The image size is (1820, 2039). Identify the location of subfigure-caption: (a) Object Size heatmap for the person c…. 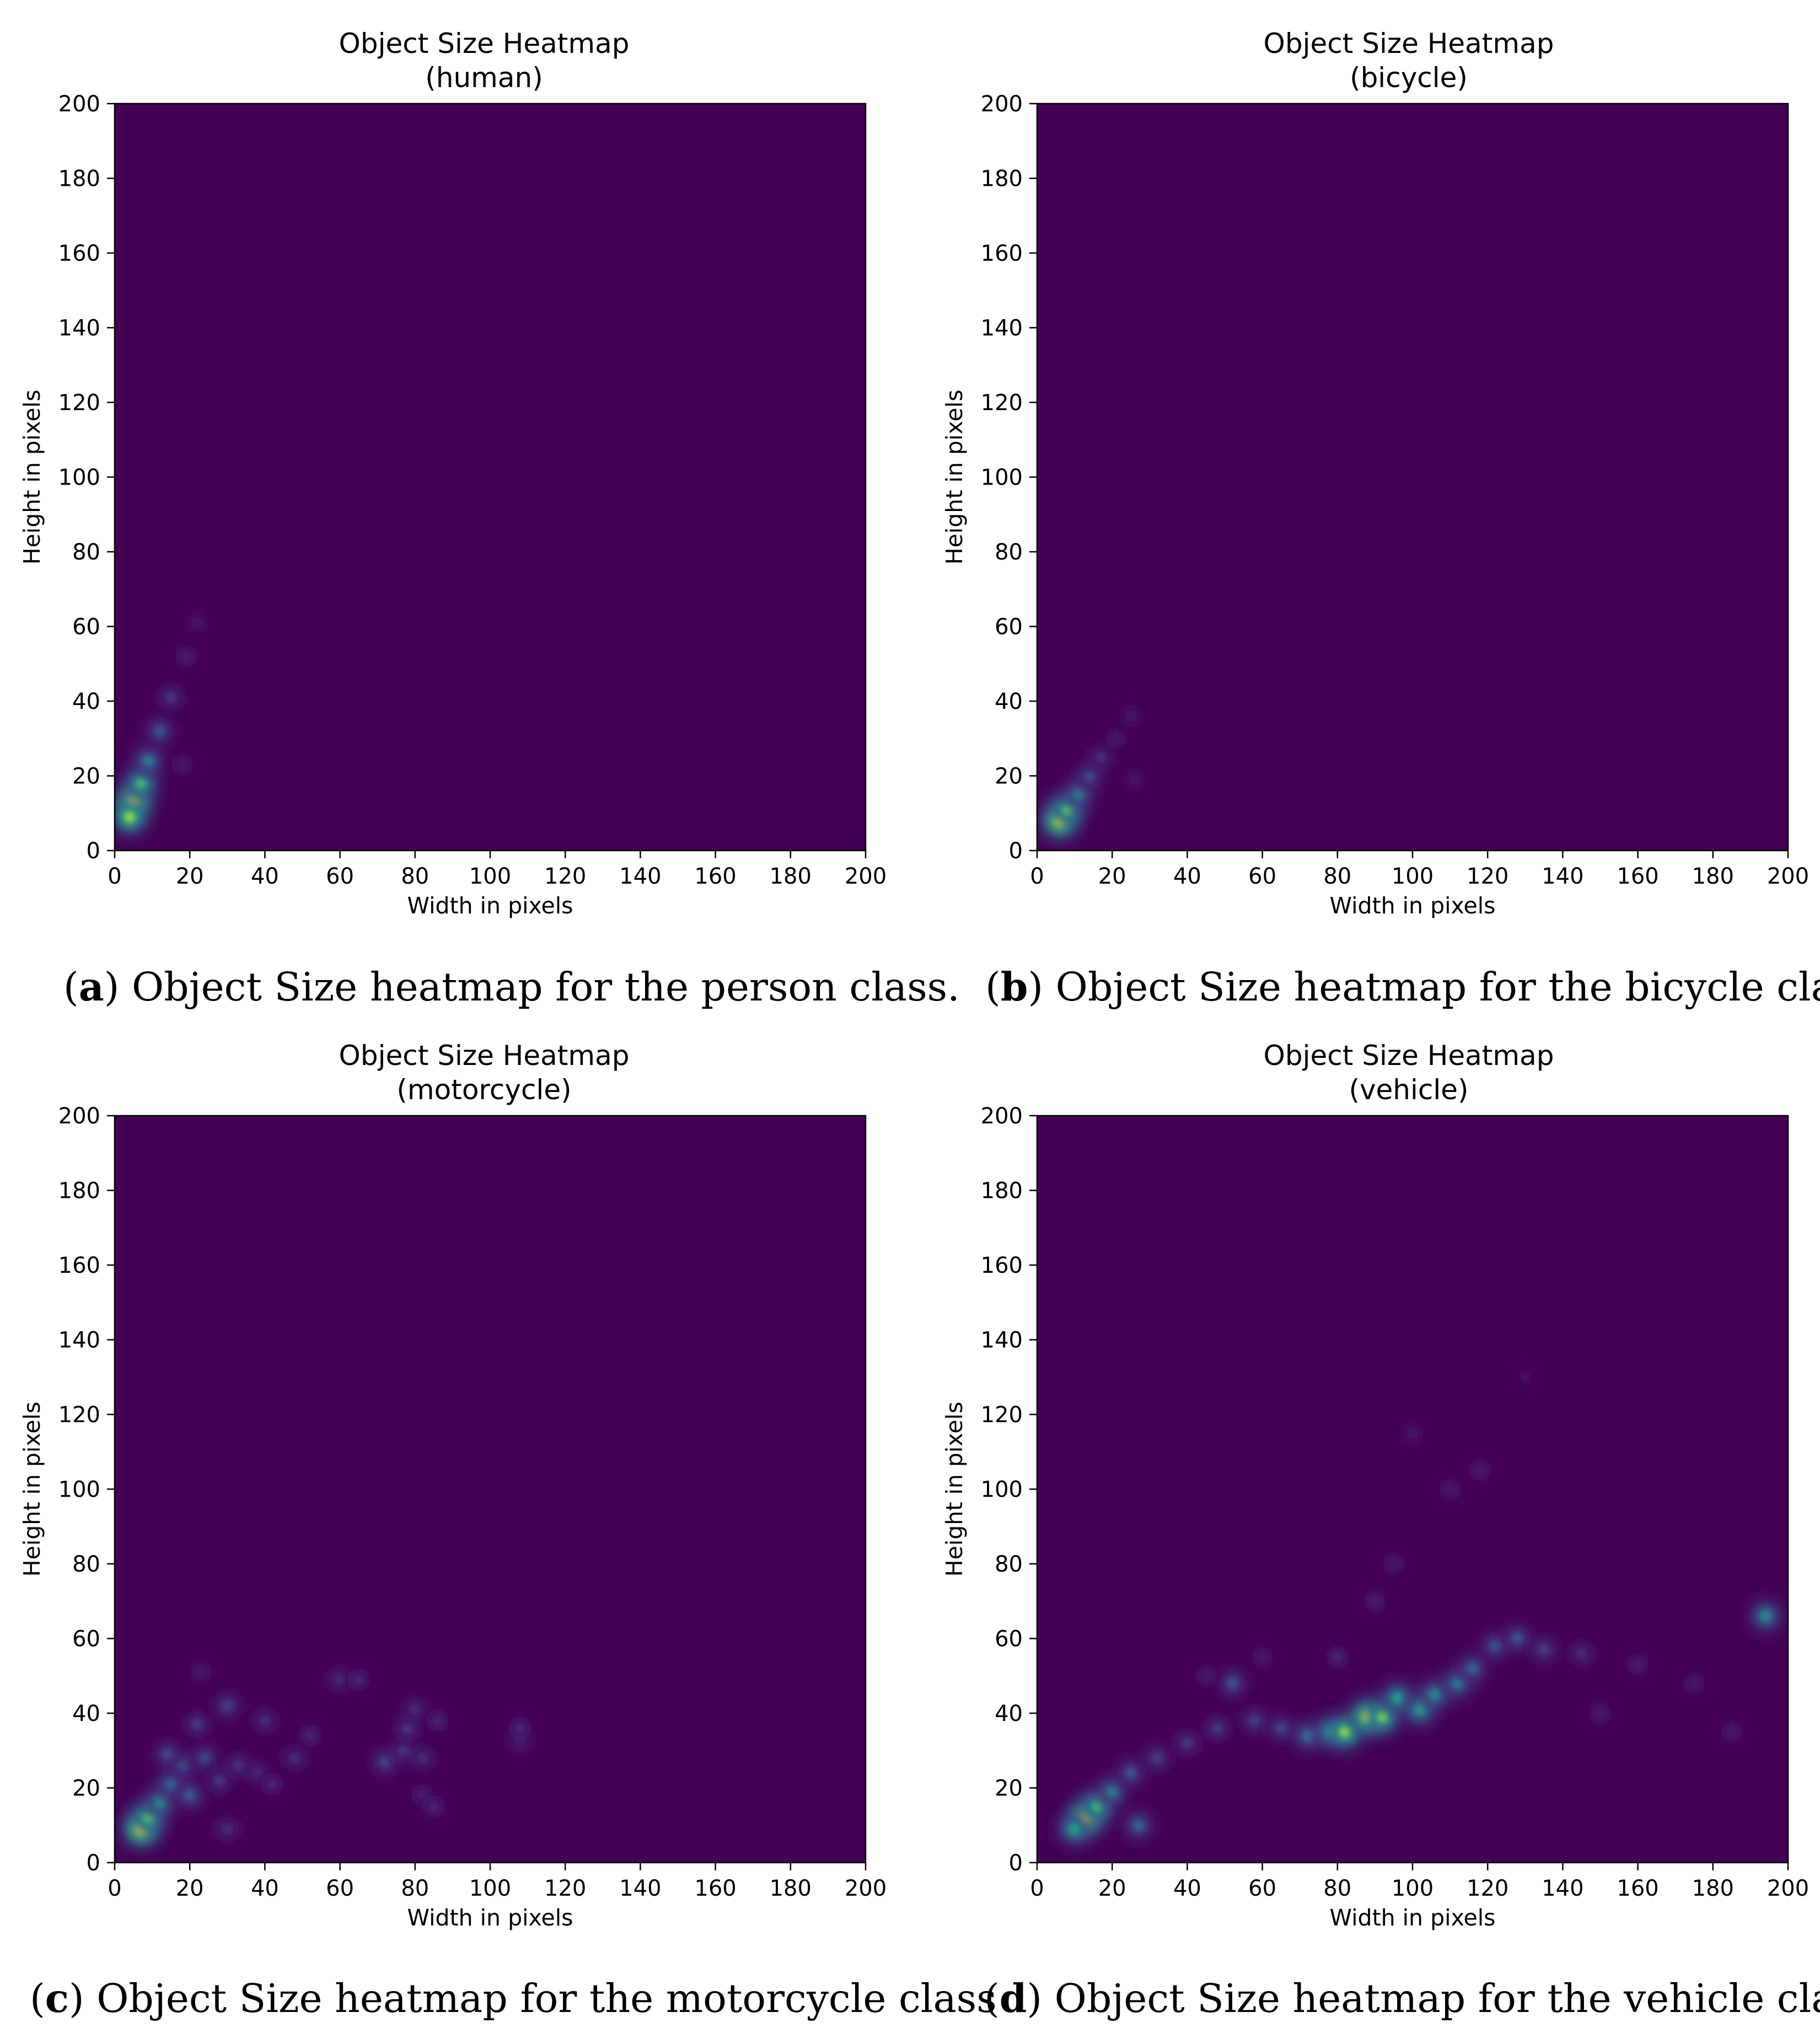
(511, 987).